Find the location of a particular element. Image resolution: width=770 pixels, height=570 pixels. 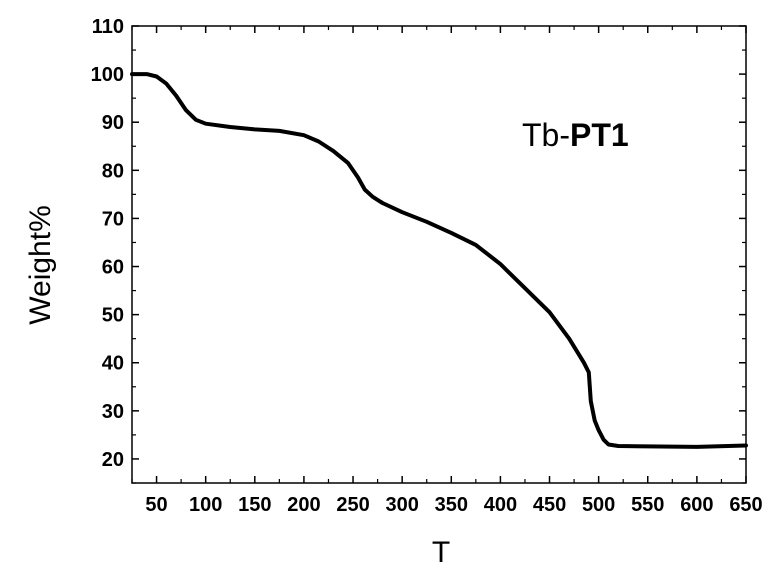

y-tick-label: 70 is located at coordinates (113, 219).